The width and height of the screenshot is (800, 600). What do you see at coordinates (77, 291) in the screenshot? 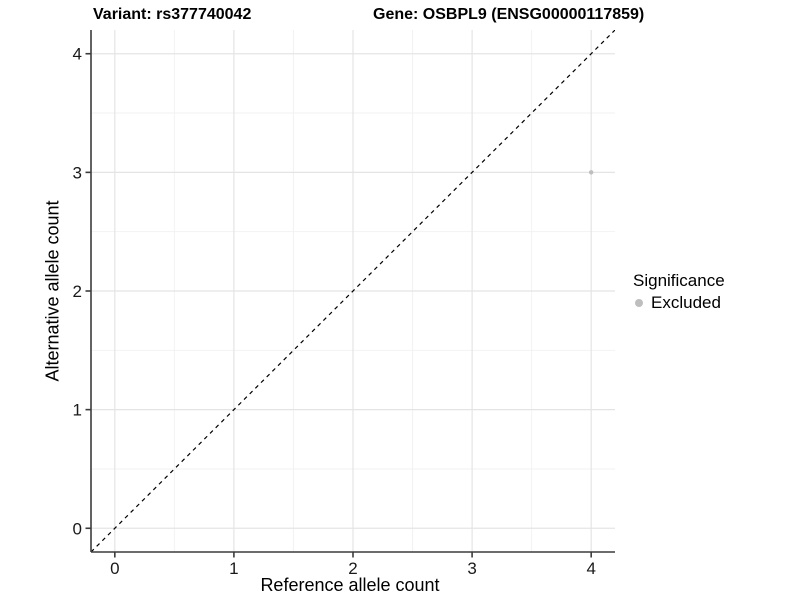
I see `y-tick-label: 2` at bounding box center [77, 291].